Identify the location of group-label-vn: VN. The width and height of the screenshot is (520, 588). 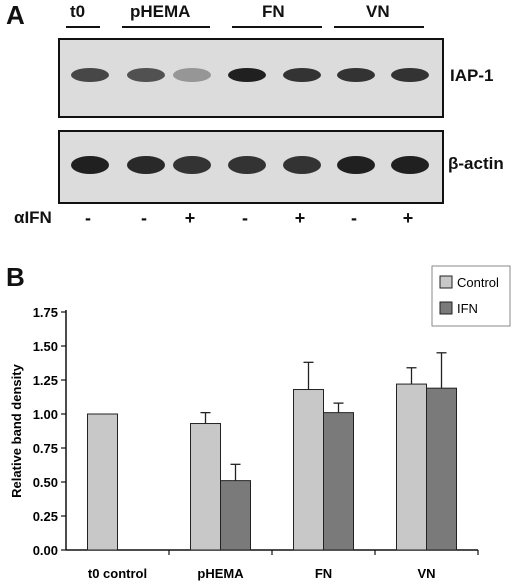
(378, 11).